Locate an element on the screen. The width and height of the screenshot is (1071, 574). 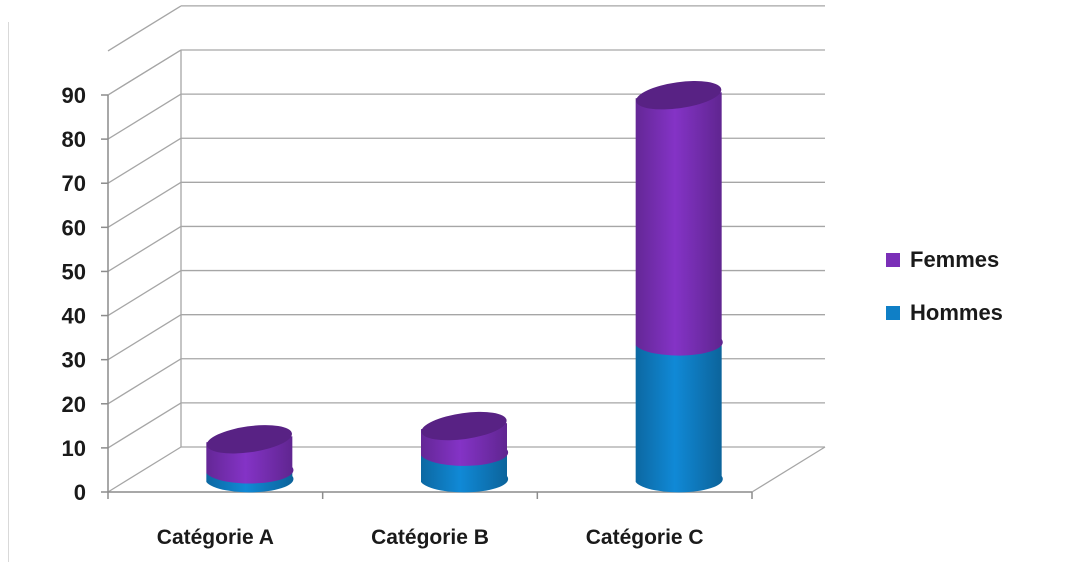
y-tick-label: 0 is located at coordinates (80, 492).